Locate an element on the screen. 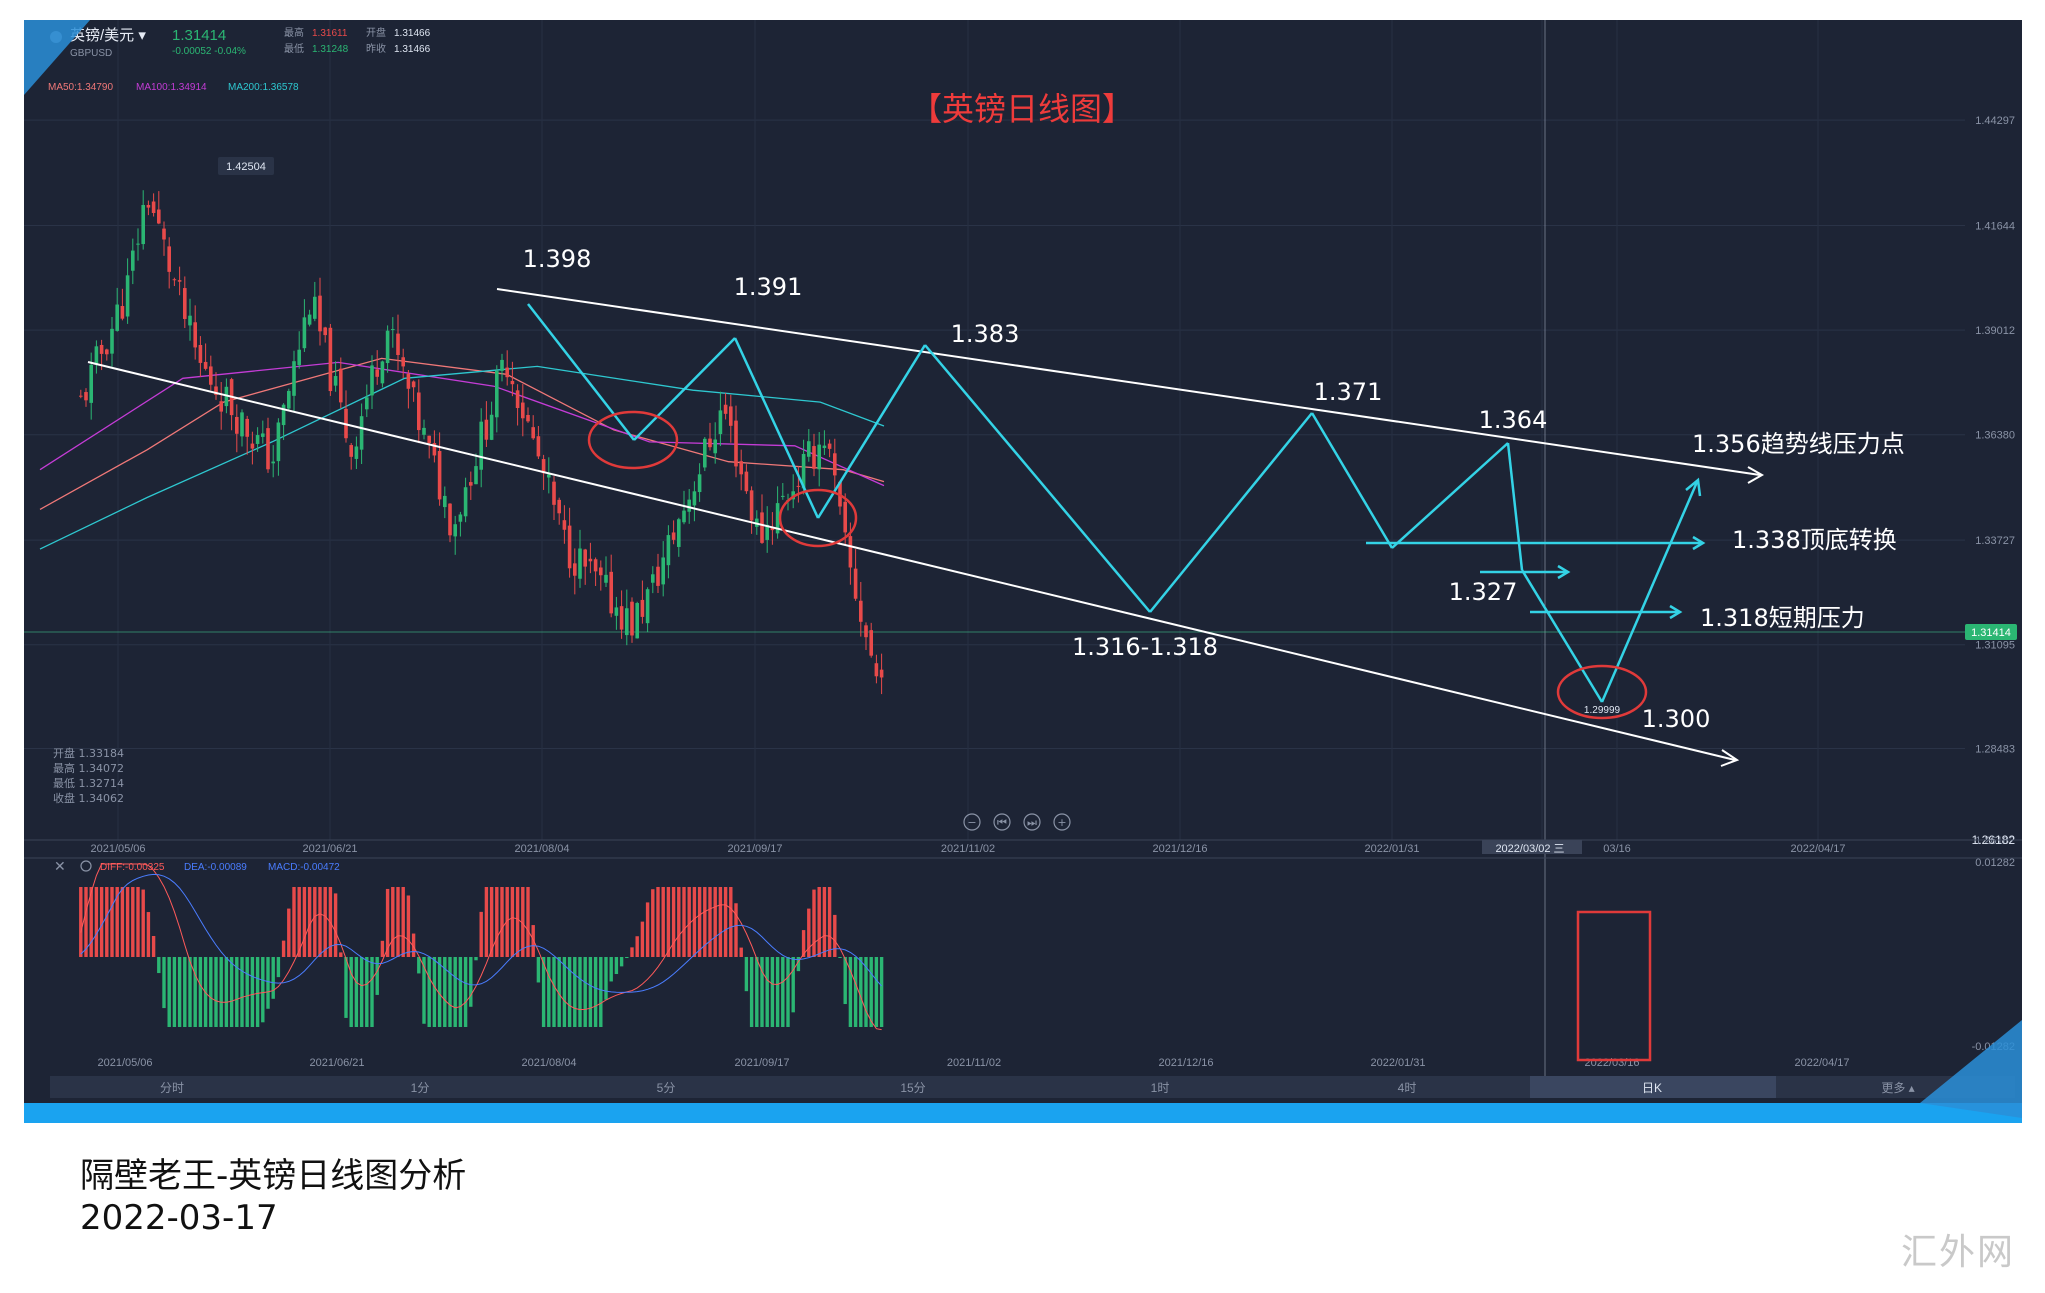 This screenshot has height=1293, width=2045. macd-x-tick: 2021/11/02 is located at coordinates (974, 1063).